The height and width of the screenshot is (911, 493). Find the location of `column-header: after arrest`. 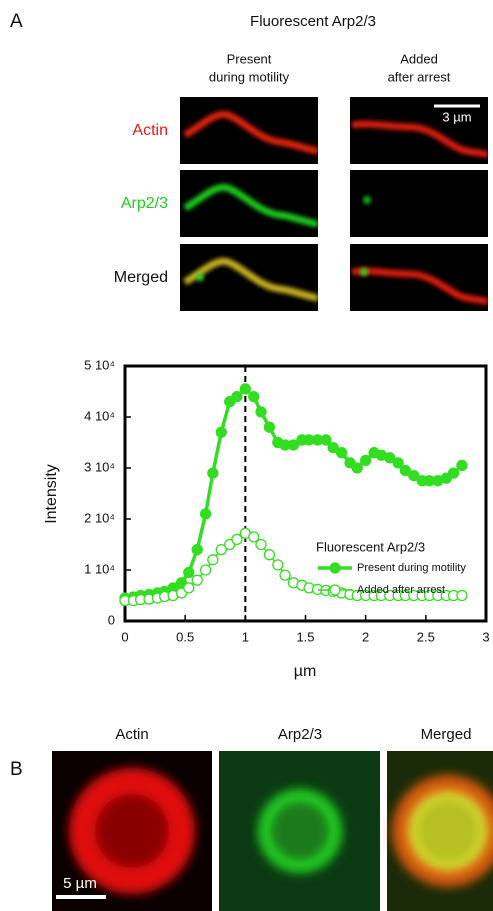

column-header: after arrest is located at coordinates (419, 76).